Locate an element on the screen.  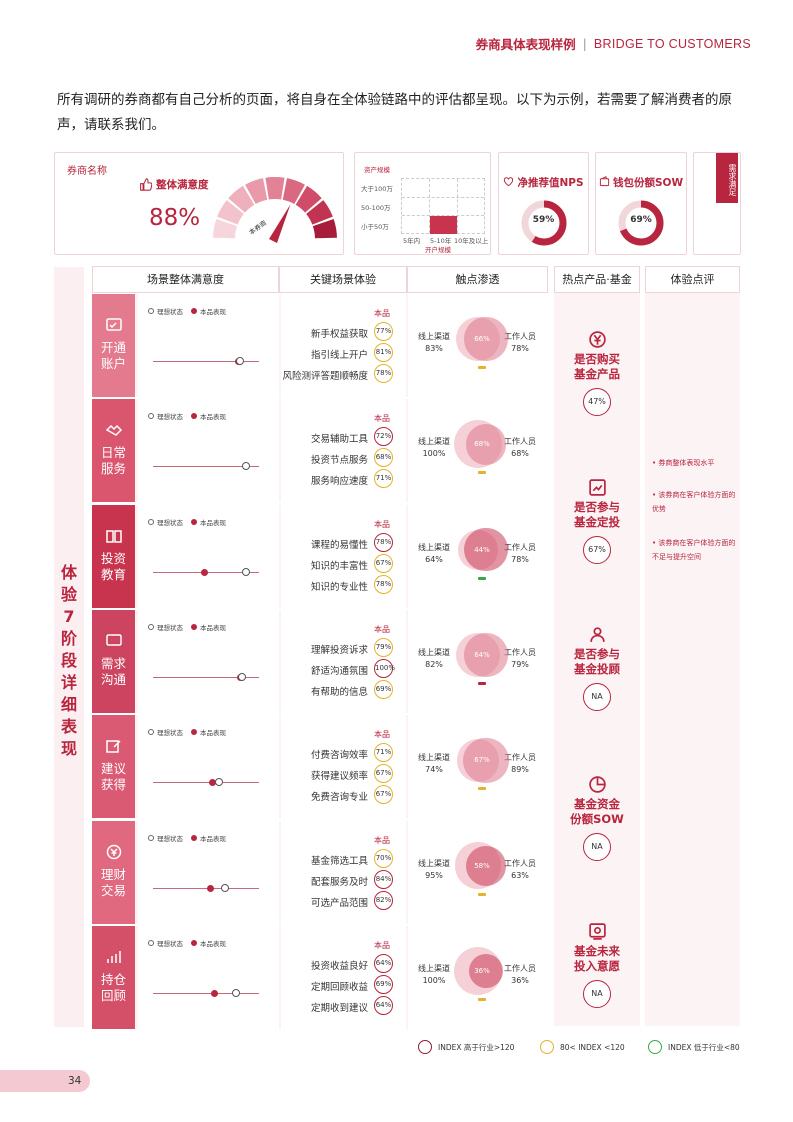
handshake-icon is located at coordinates (113, 431).